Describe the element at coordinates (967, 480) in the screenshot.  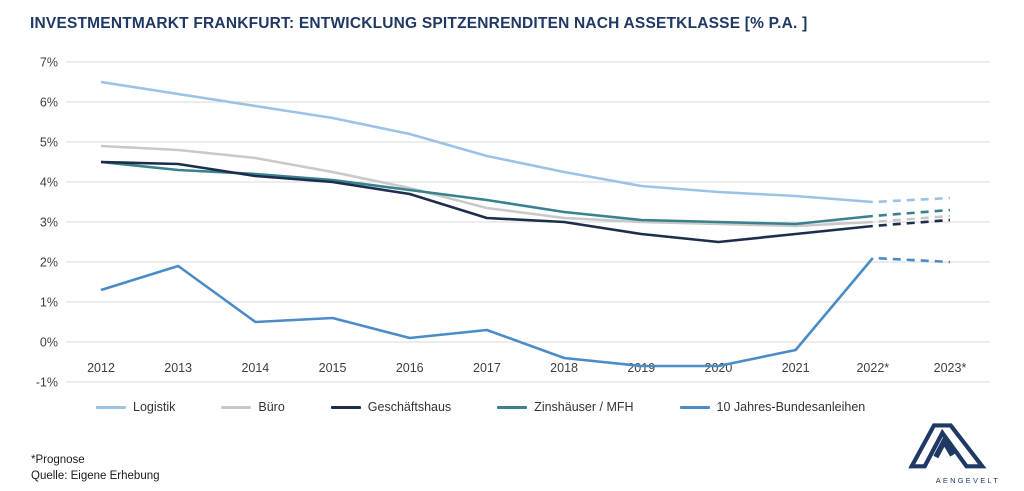
I see `aengevelt-logo-text: AENGEVELT` at that location.